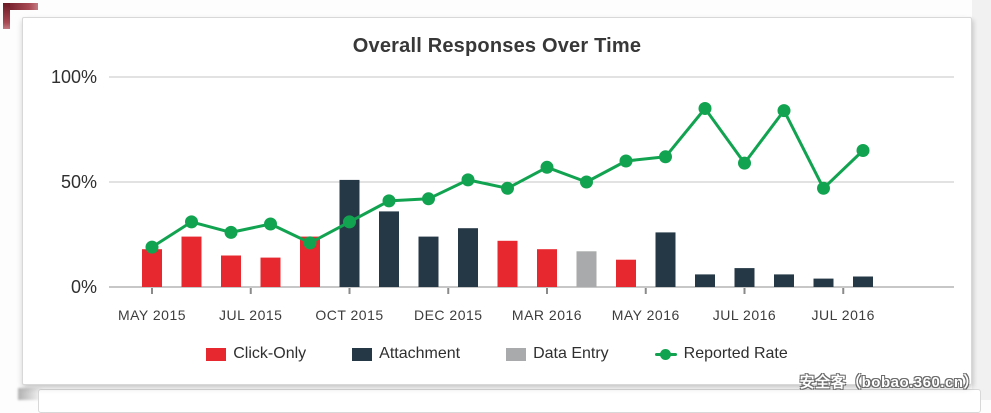 This screenshot has height=413, width=991. Describe the element at coordinates (497, 46) in the screenshot. I see `chart-title: Overall Responses Over Time` at that location.